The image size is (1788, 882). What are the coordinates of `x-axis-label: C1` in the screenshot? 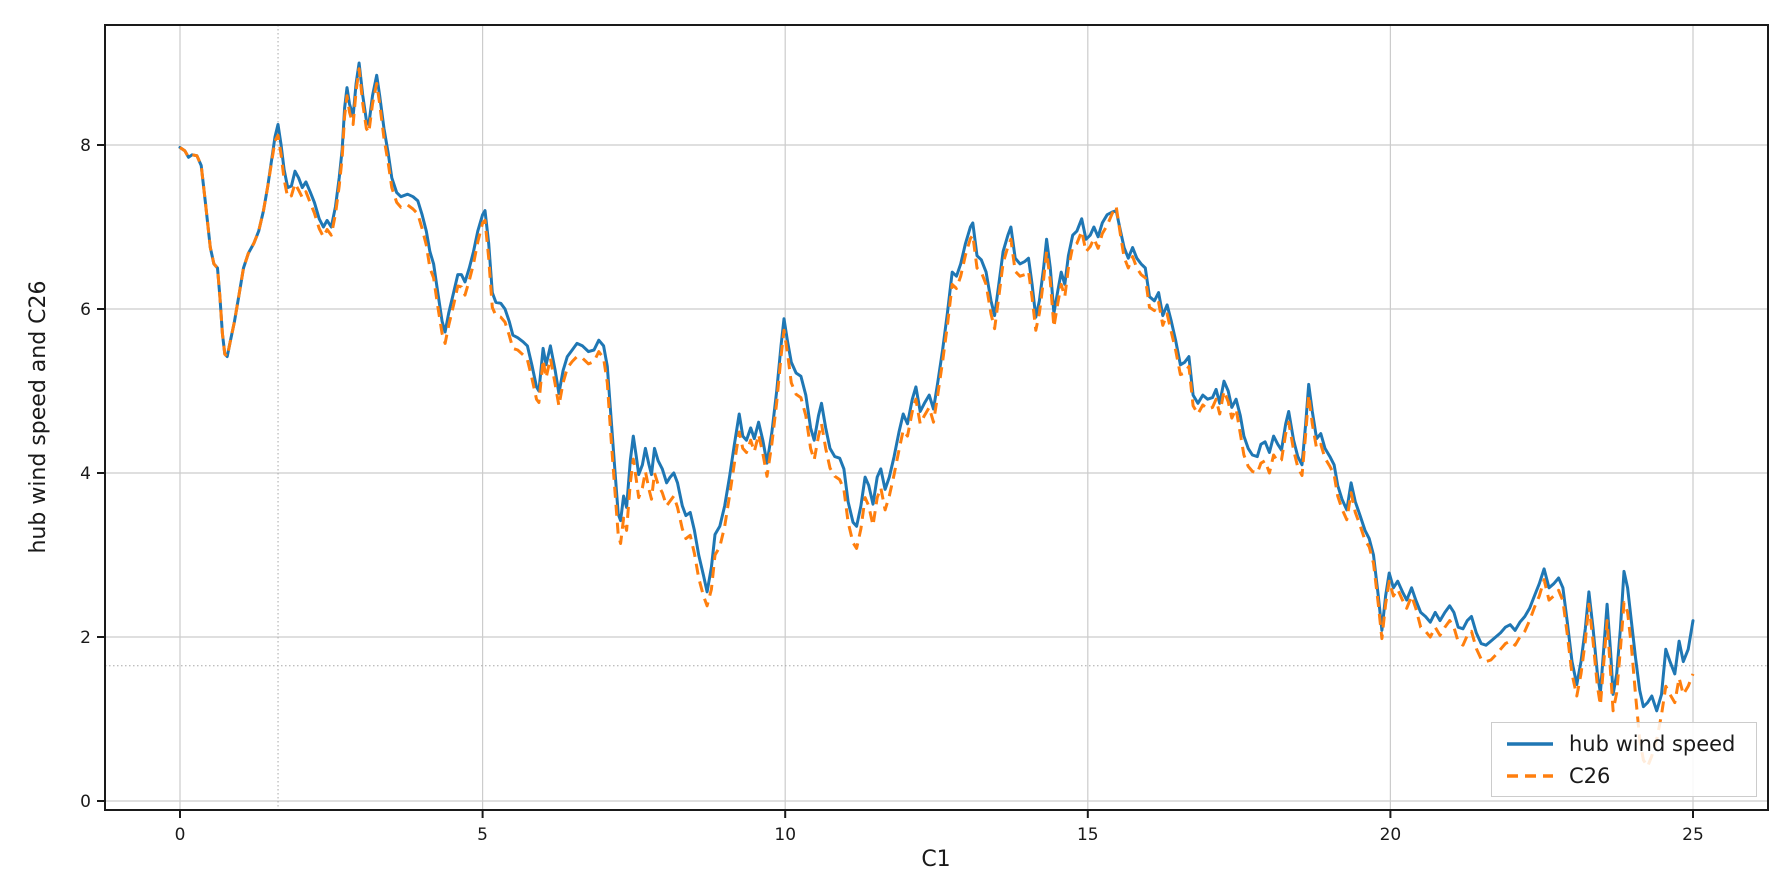 It's located at (935, 859).